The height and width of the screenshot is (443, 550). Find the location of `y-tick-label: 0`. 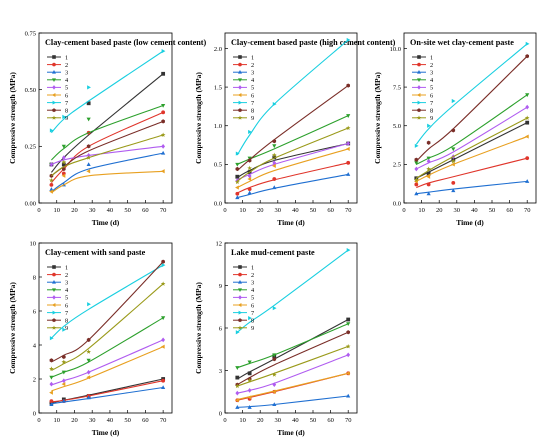

y-tick-label: 0 is located at coordinates (220, 413).